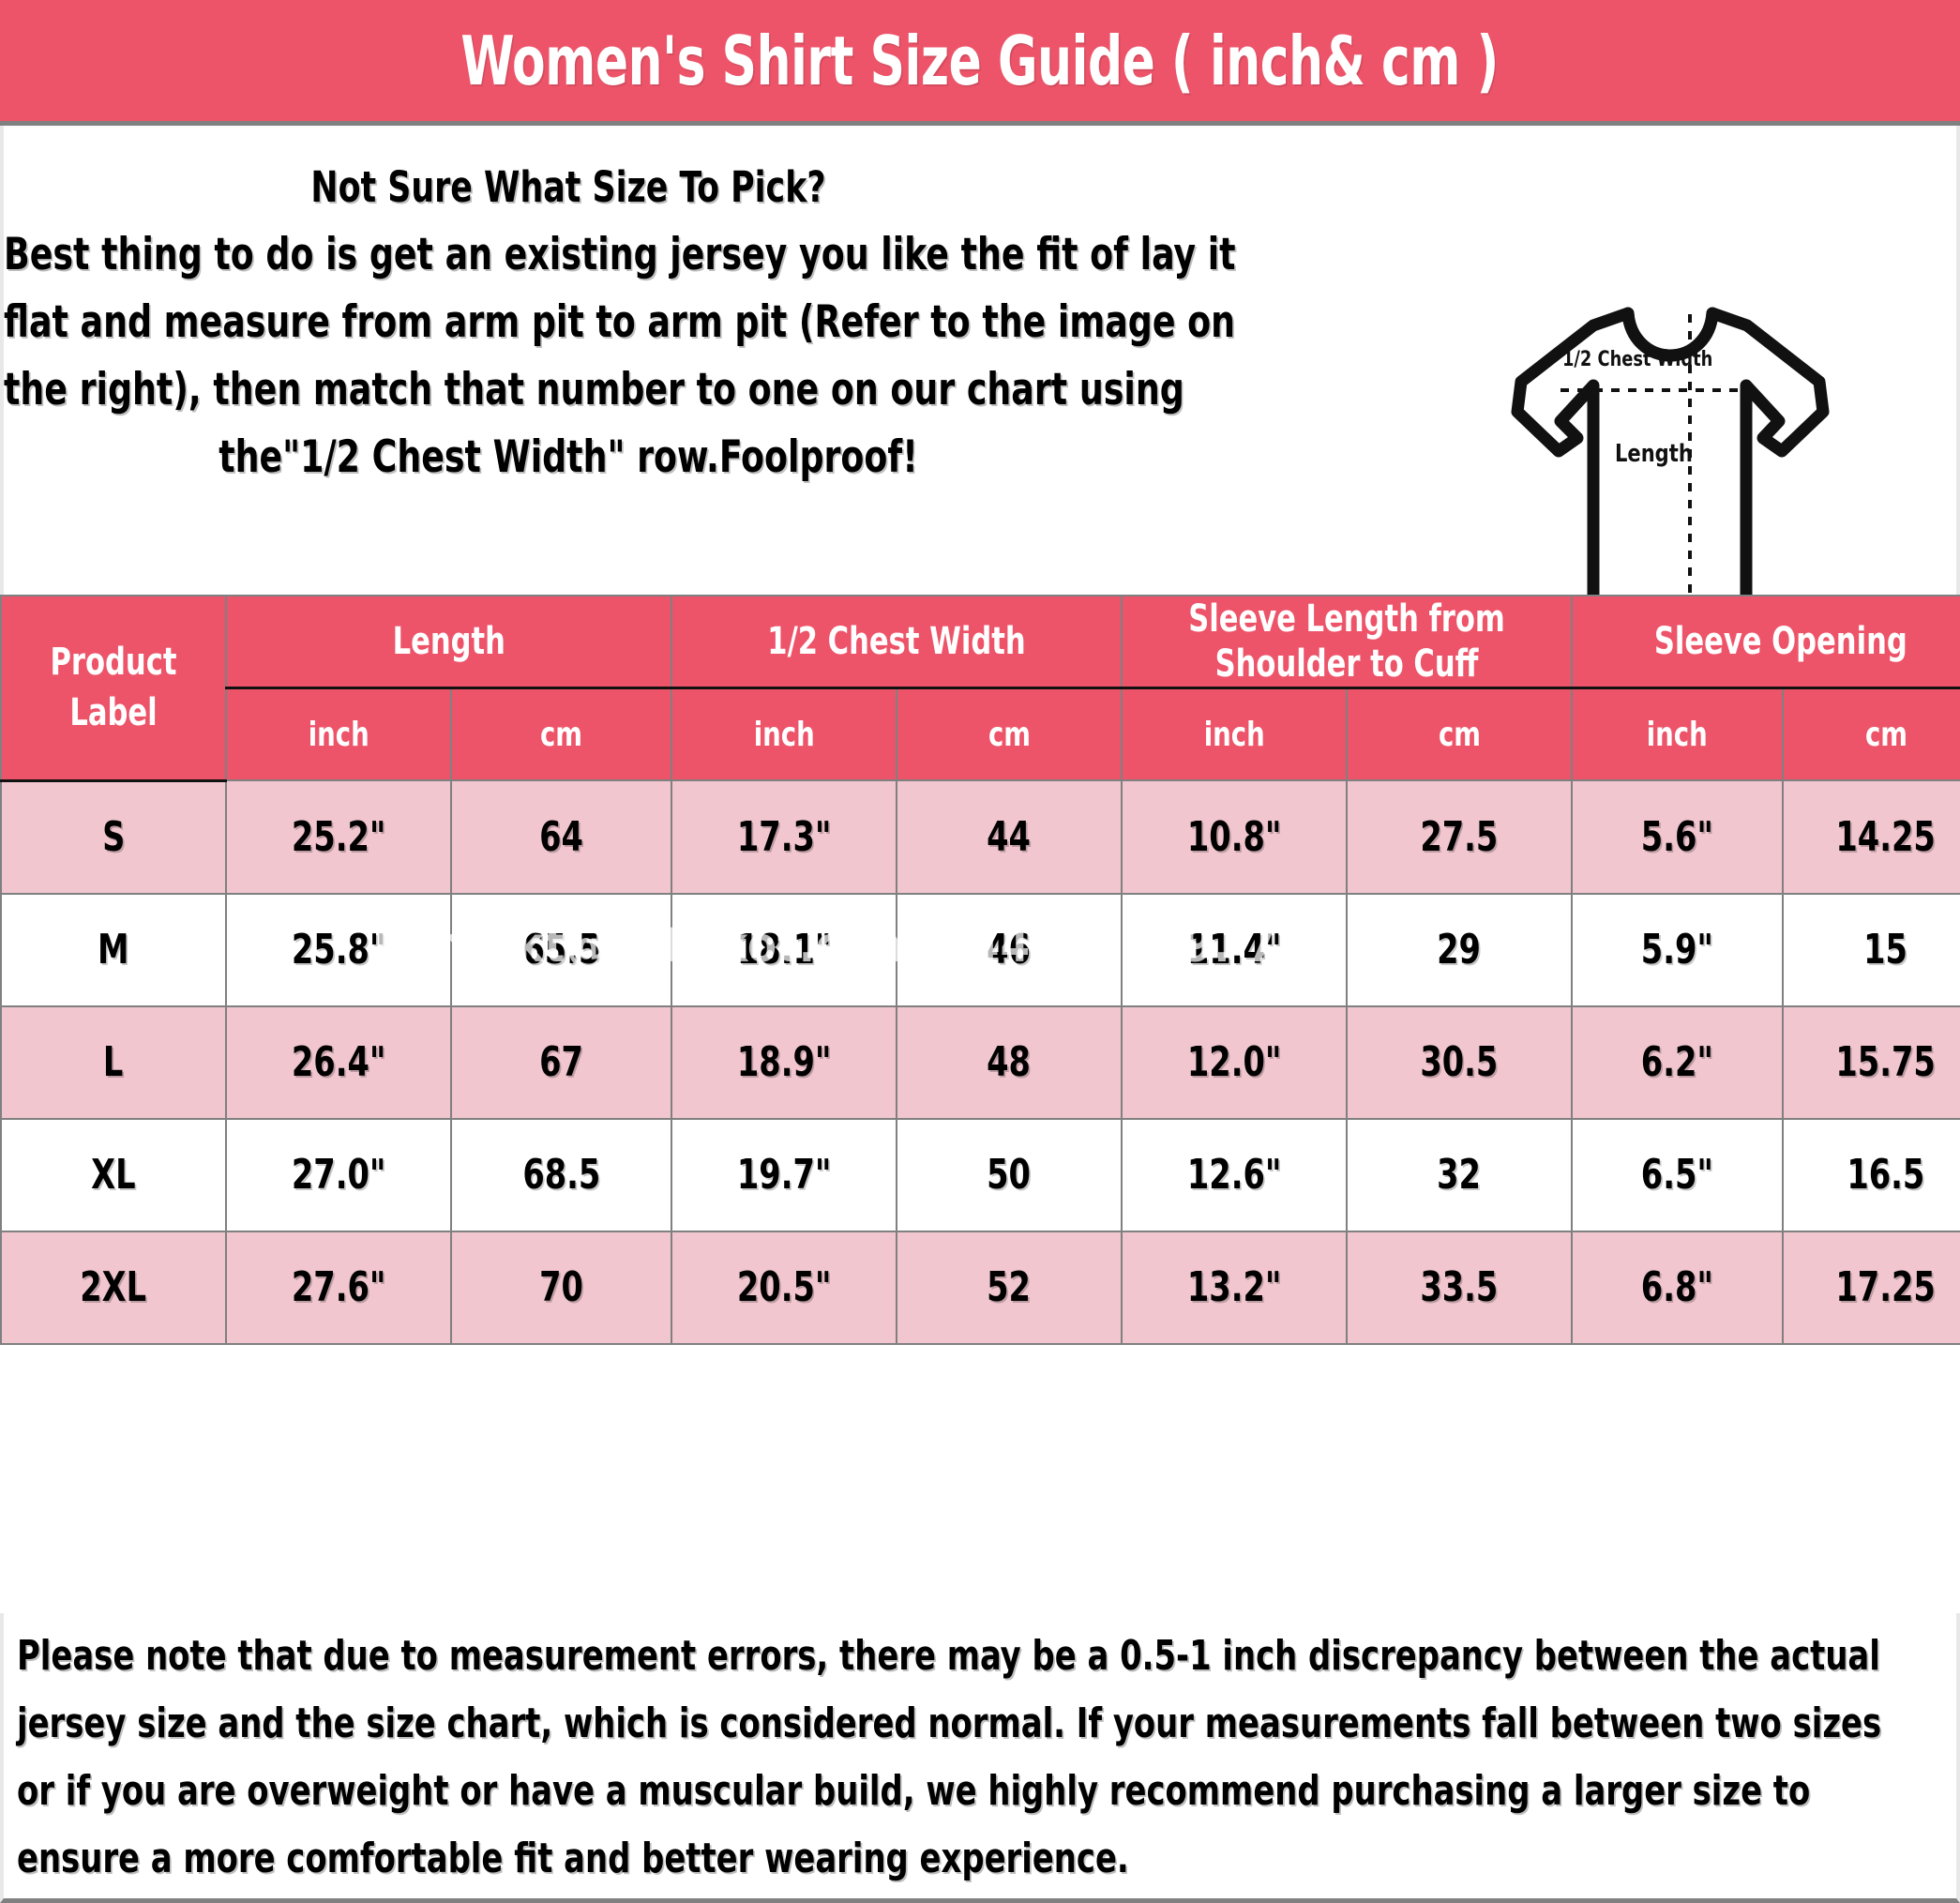 The width and height of the screenshot is (1960, 1903). I want to click on tshirt-measurement-diagram: 1/2 Chest Width Length, so click(1715, 468).